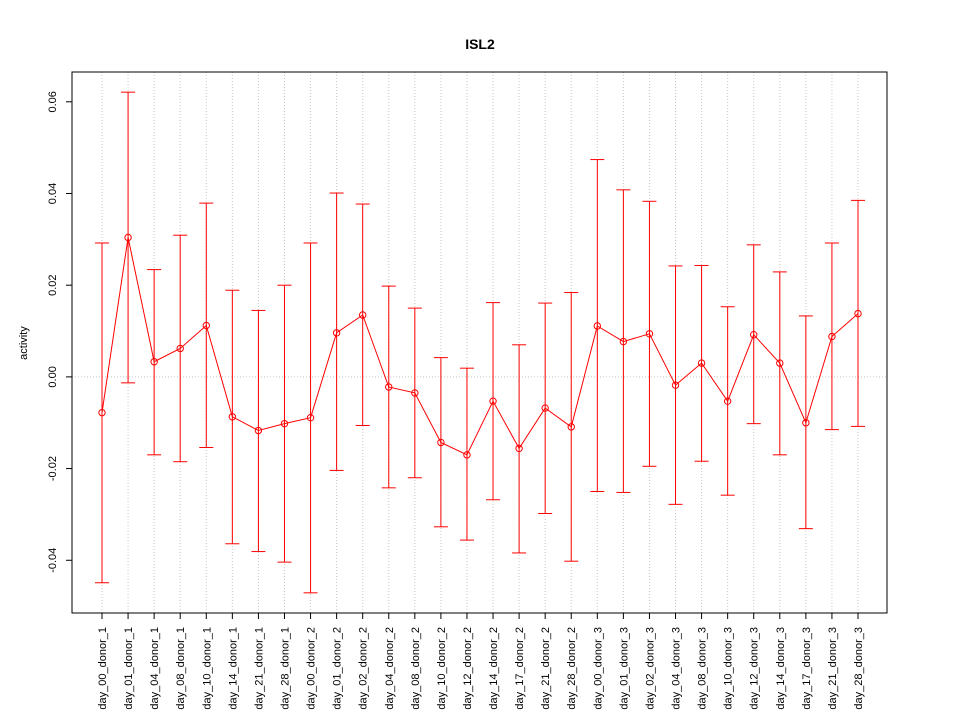  I want to click on x-tick-label: day_00_donor_3, so click(598, 668).